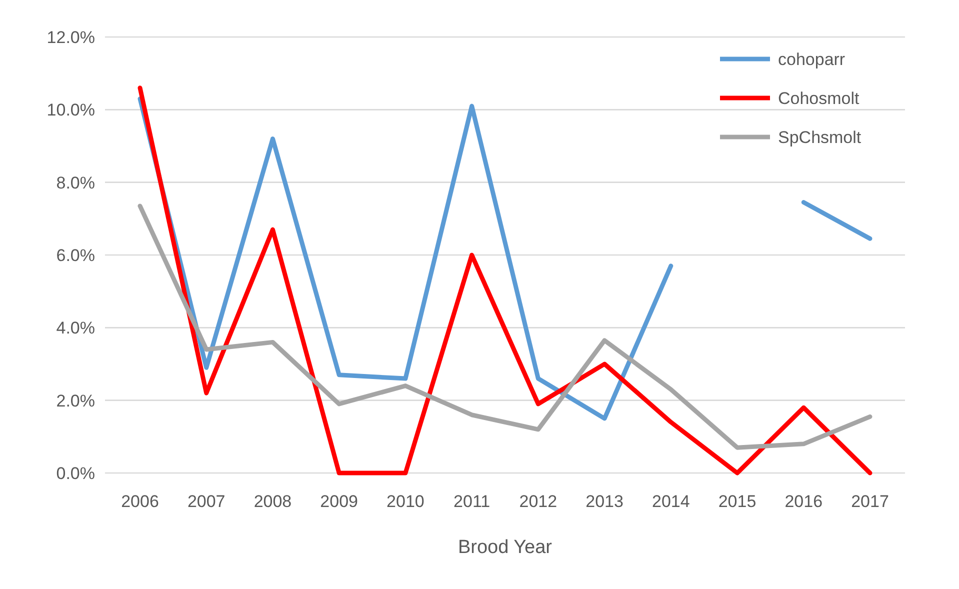  Describe the element at coordinates (820, 137) in the screenshot. I see `legend-label: SpChsmolt` at that location.